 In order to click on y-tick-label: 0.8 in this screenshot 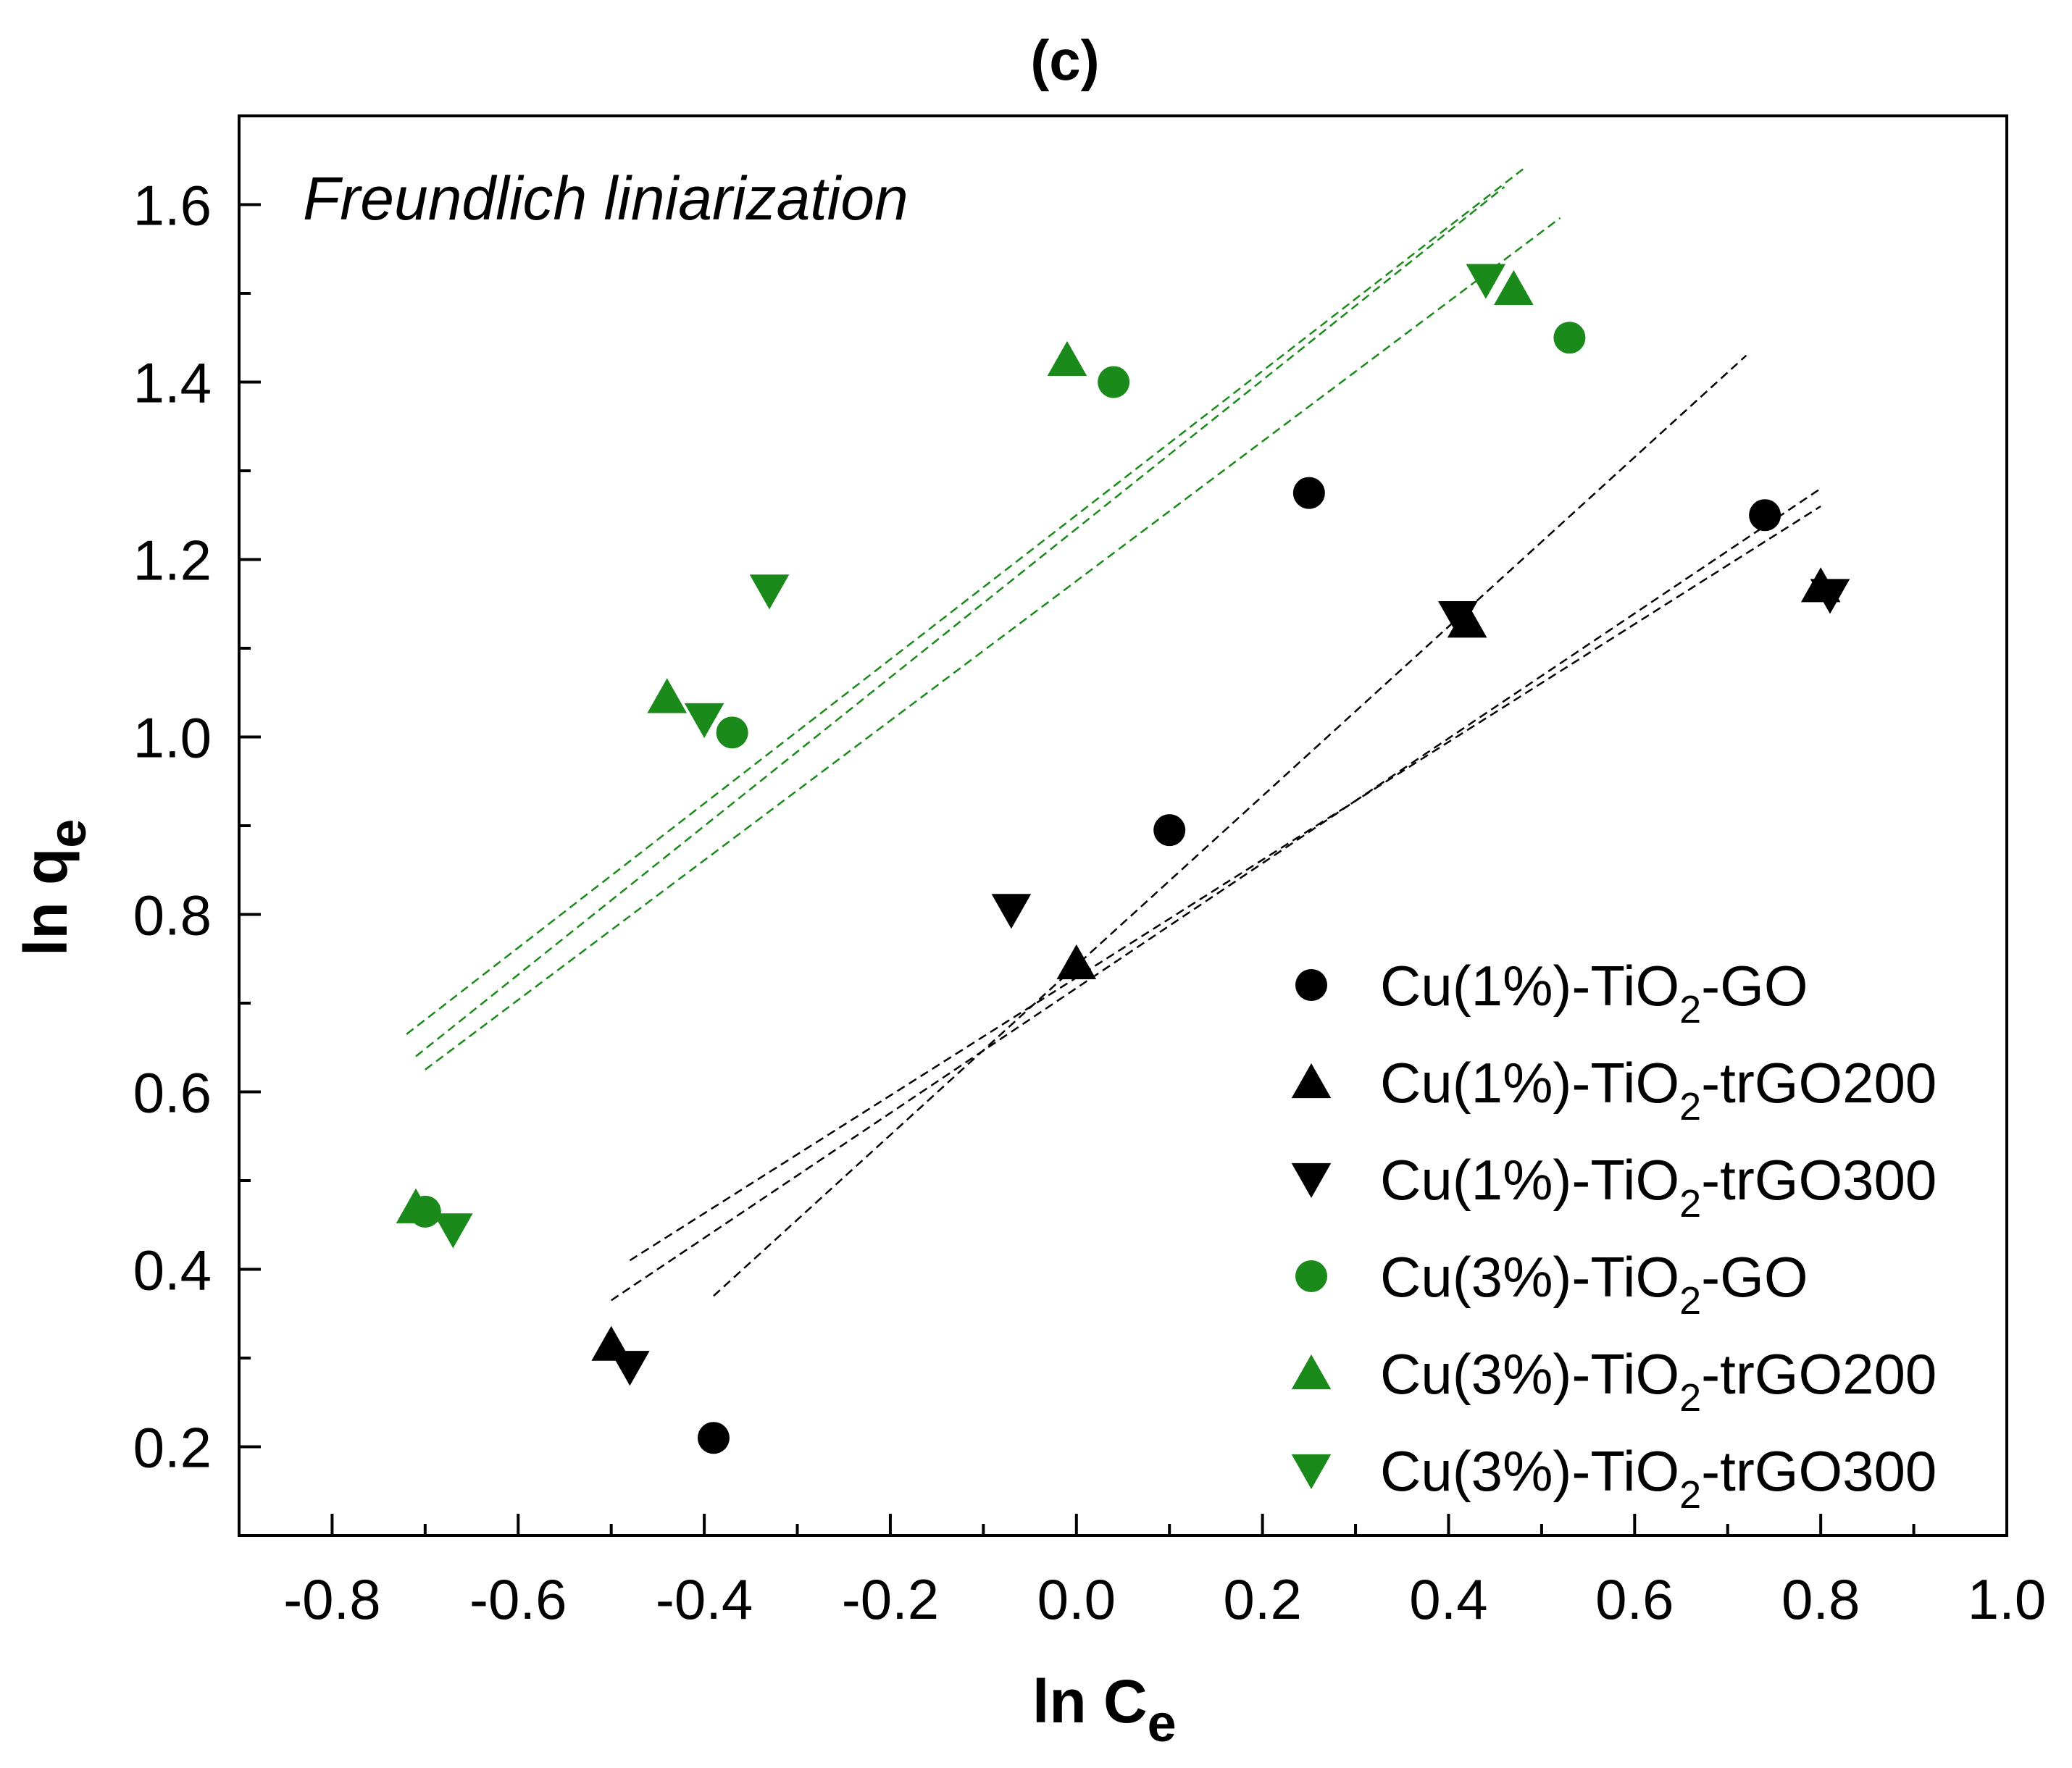, I will do `click(172, 915)`.